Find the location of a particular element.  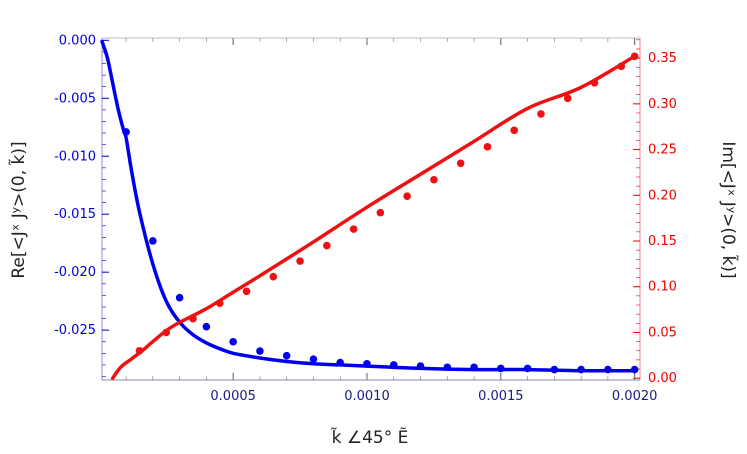

x-axis-title: k̃ ∠45° Ẽ is located at coordinates (369, 437).